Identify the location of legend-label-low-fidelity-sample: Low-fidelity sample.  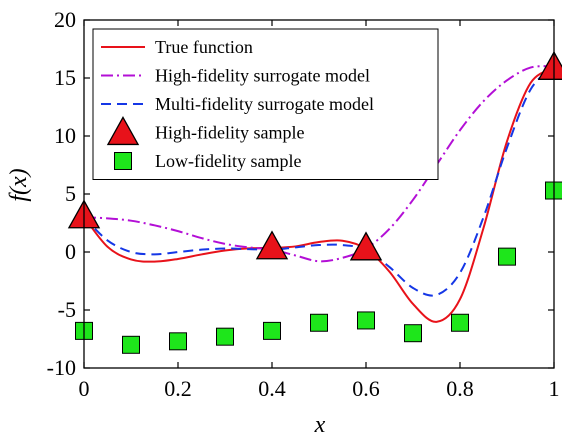
(228, 161).